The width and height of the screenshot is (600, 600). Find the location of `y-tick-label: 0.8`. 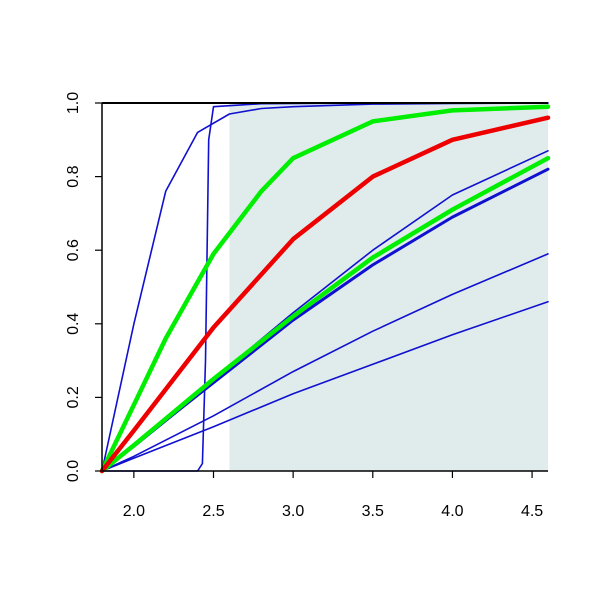

y-tick-label: 0.8 is located at coordinates (73, 176).